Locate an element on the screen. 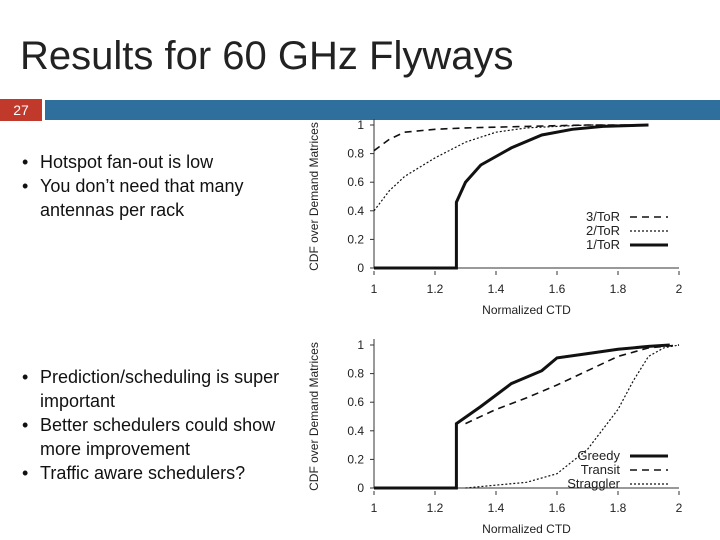  series-line-transit is located at coordinates (572, 384).